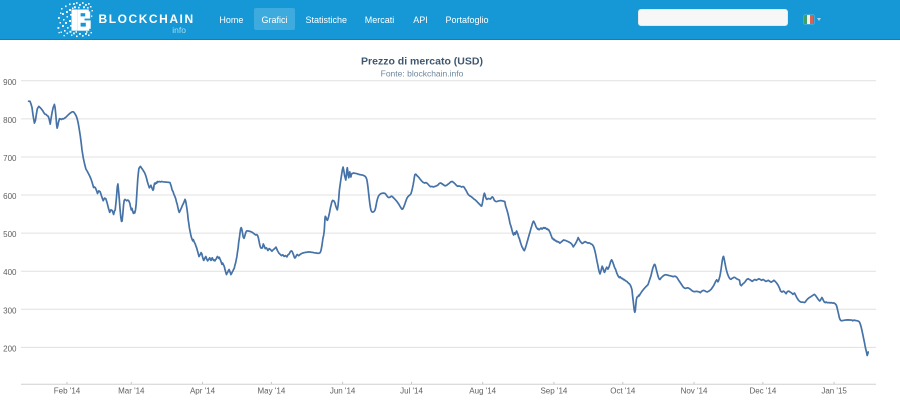  I want to click on svg-text: Nov '14, so click(694, 391).